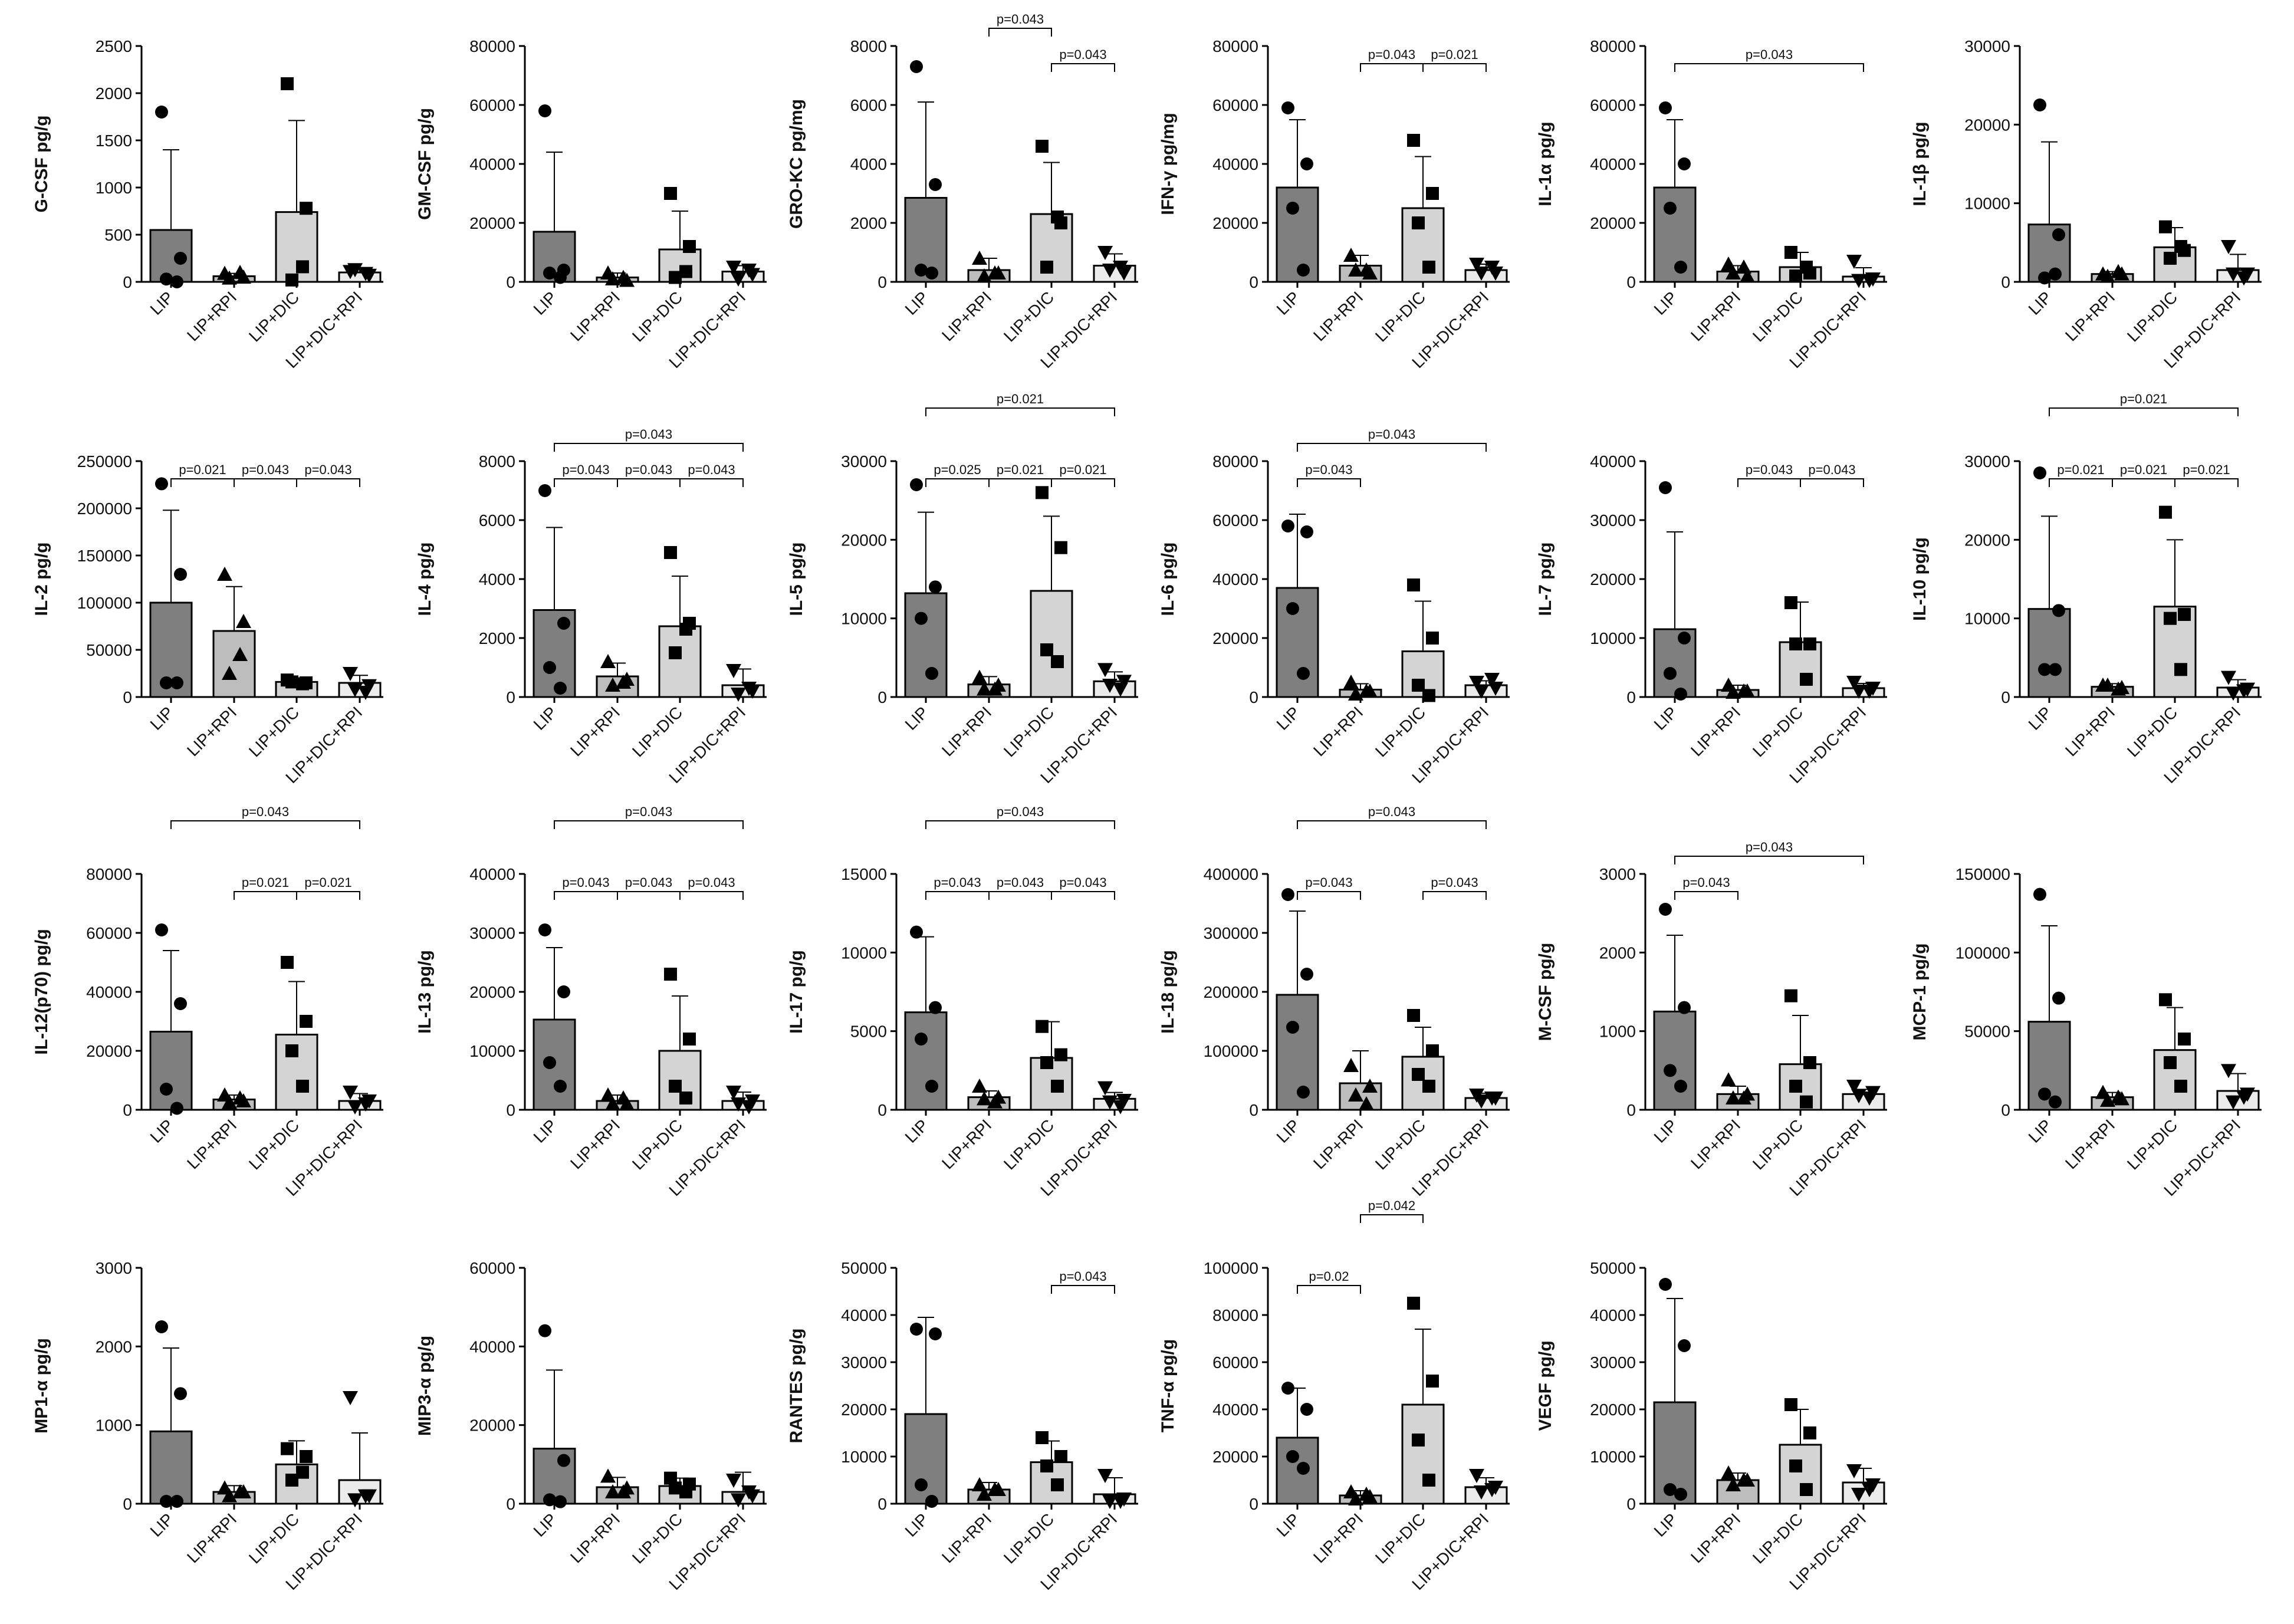  I want to click on y-axis-label: IL-1β pg/g, so click(1920, 163).